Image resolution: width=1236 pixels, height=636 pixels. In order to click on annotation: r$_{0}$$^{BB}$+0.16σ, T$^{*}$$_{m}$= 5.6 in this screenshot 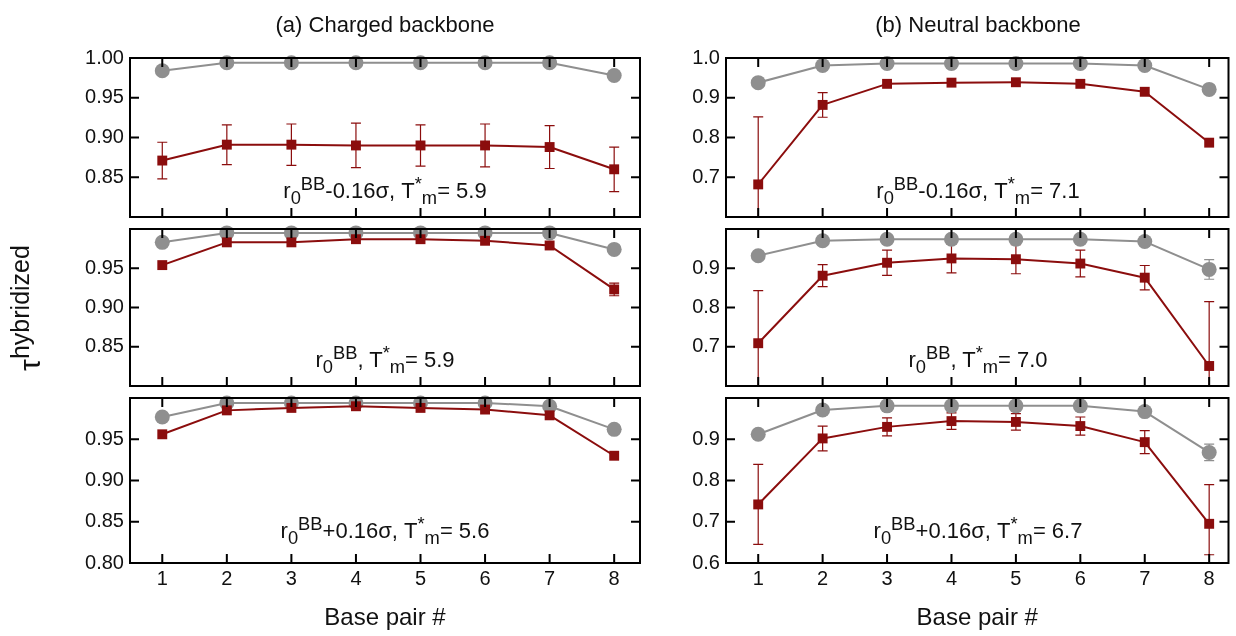, I will do `click(385, 531)`.